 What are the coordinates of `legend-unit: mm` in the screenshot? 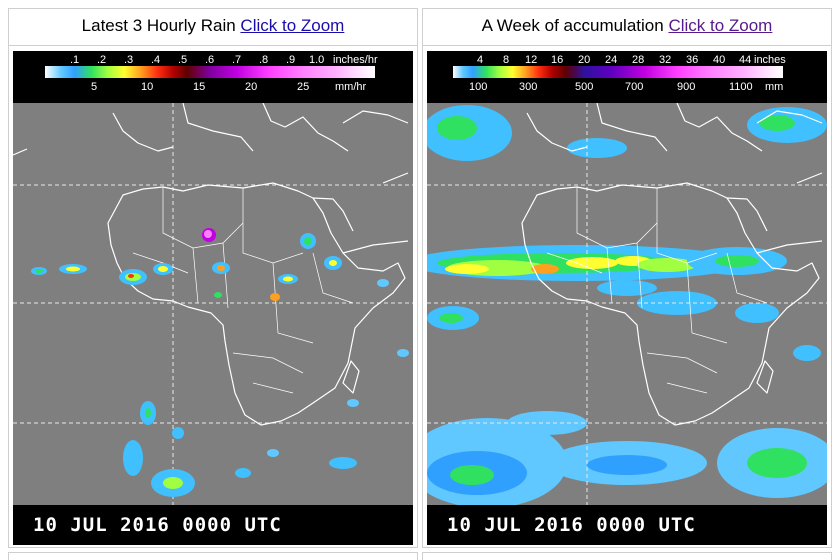 It's located at (774, 87).